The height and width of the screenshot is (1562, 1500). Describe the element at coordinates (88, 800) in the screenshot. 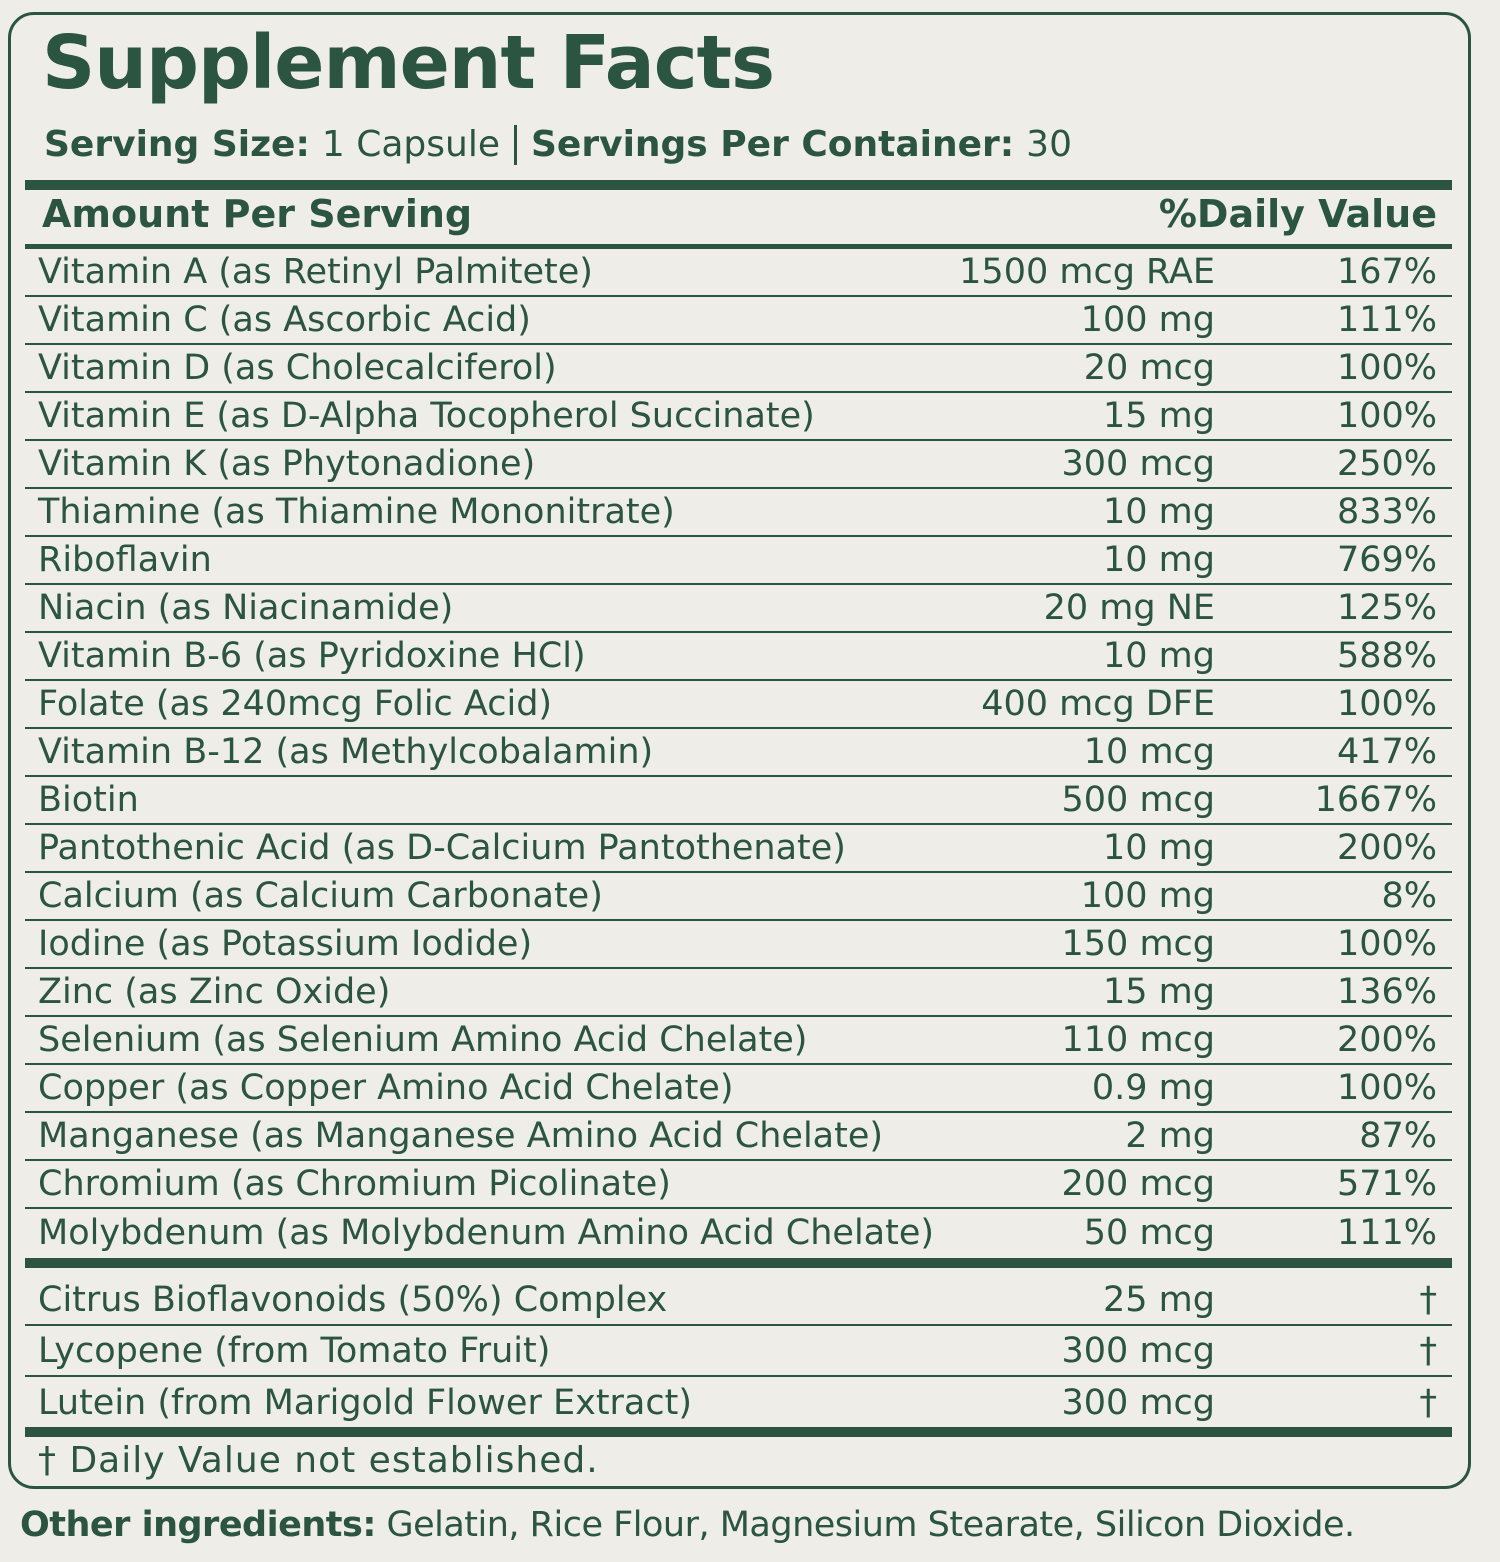

I see `nutrient-name: Biotin` at that location.